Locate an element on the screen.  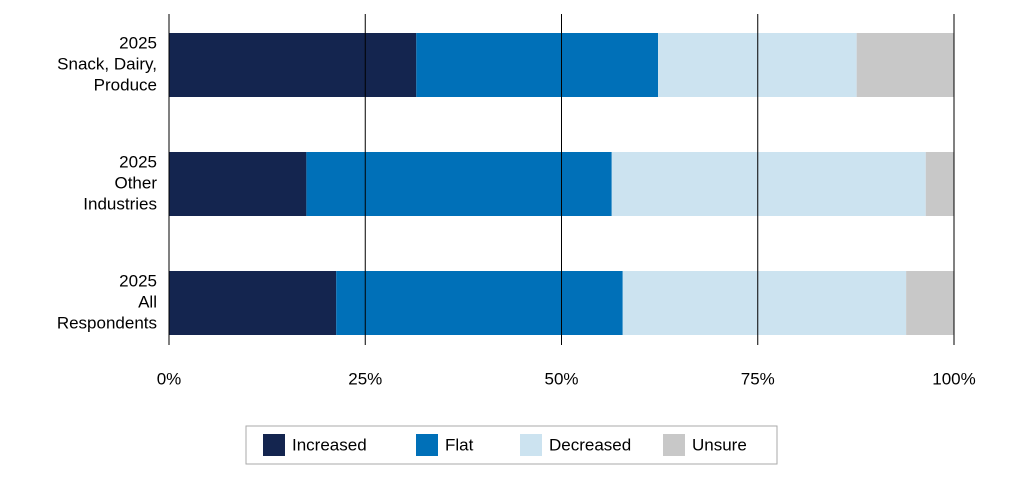
x-tick-label: 25% is located at coordinates (365, 378).